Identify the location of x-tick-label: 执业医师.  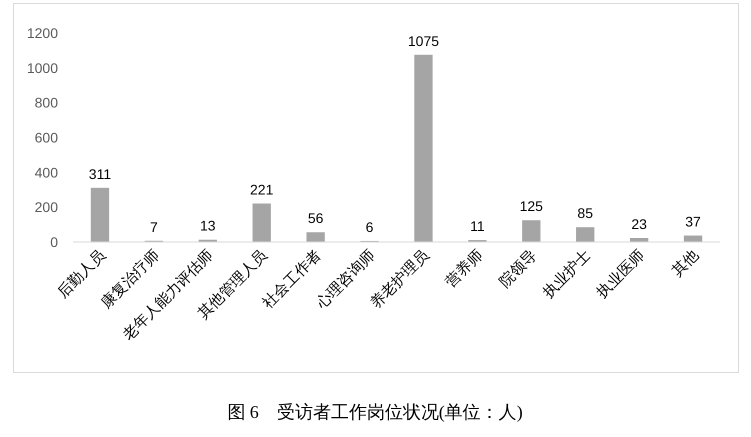
(621, 274).